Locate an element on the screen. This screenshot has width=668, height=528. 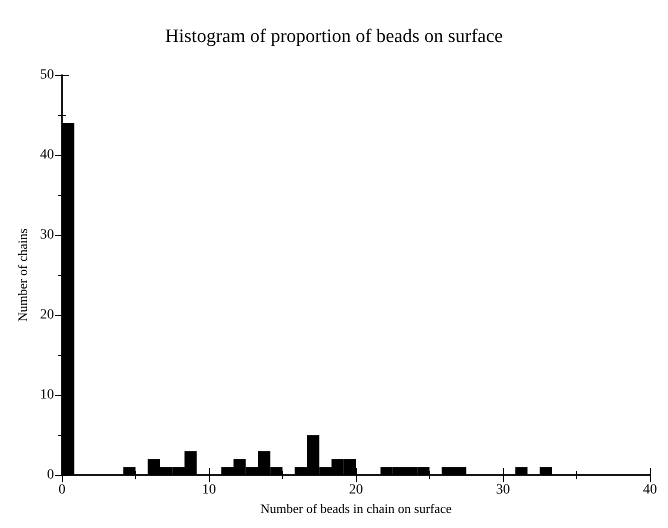
x-tick-label: 20 is located at coordinates (356, 490).